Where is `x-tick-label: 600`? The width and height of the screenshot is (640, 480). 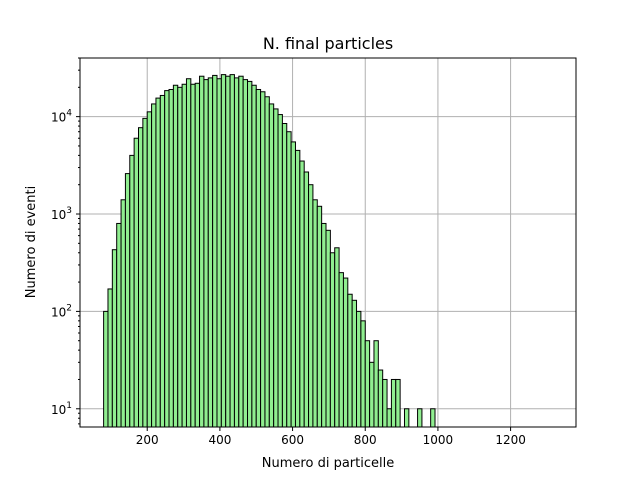 x-tick-label: 600 is located at coordinates (292, 440).